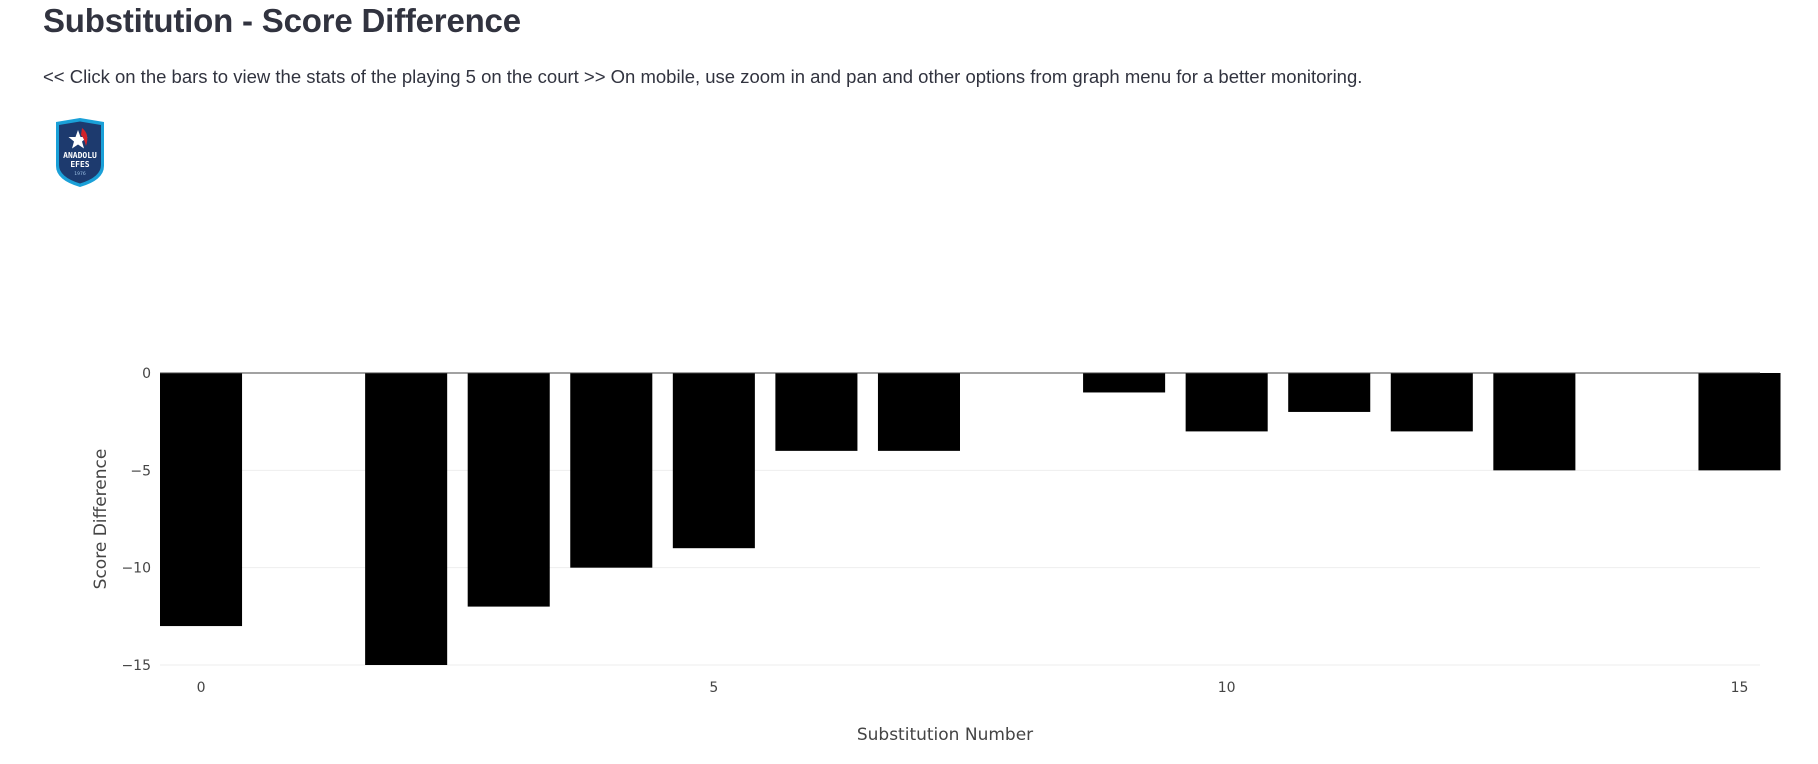 The image size is (1818, 764). I want to click on y-tick-labels: 0 −5 −10 −15, so click(136, 520).